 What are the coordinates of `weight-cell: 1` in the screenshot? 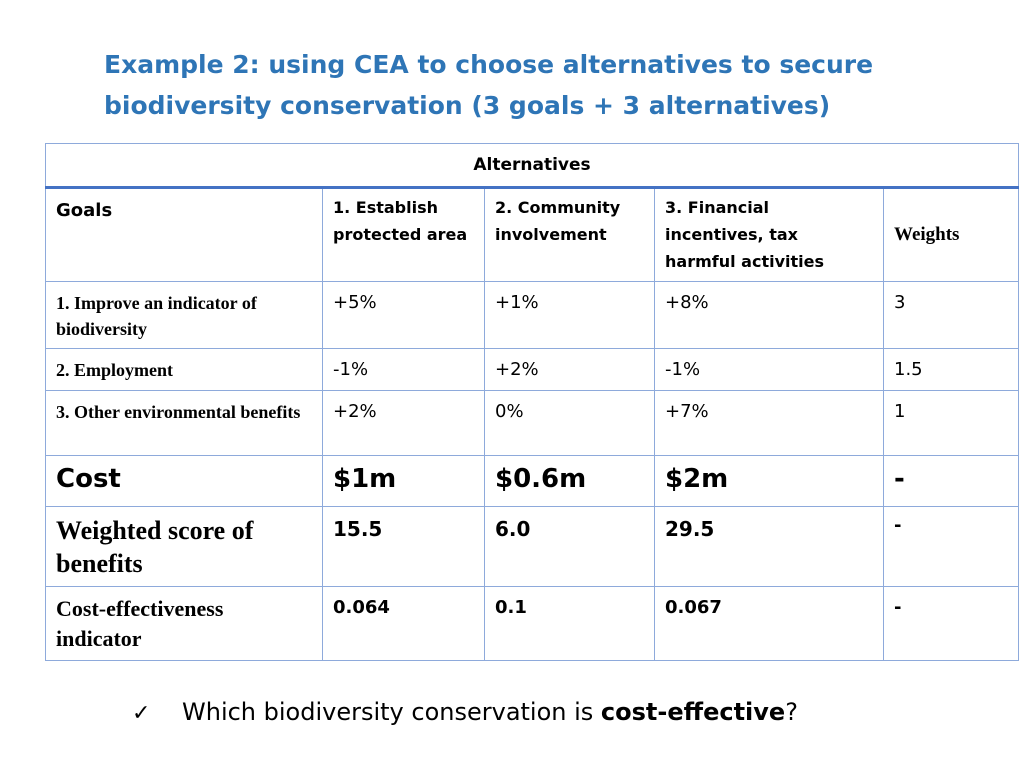 It's located at (951, 423).